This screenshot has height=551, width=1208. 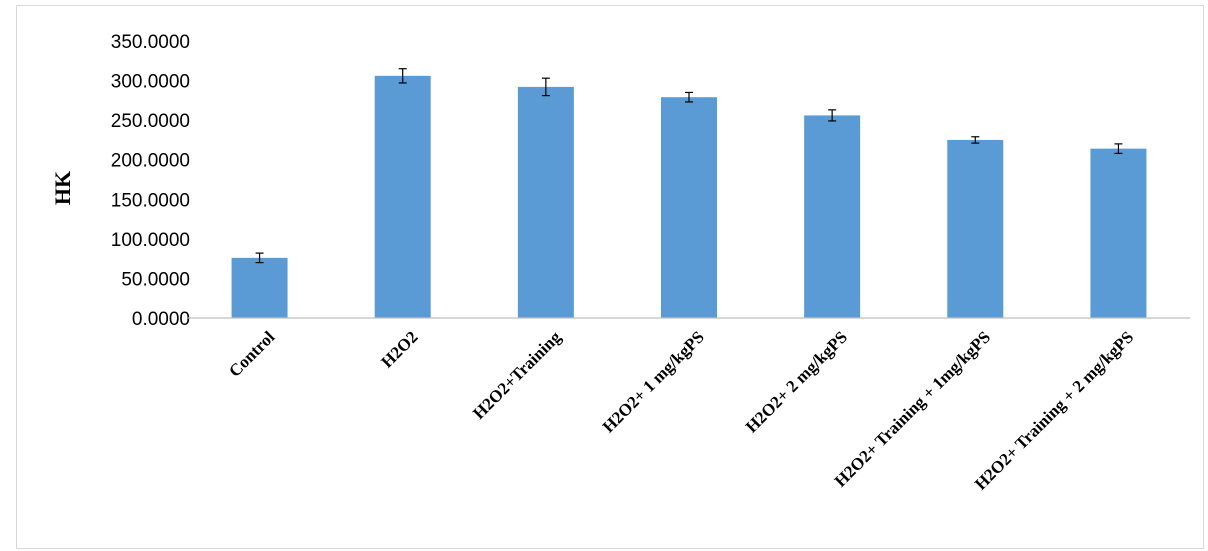 What do you see at coordinates (517, 375) in the screenshot?
I see `x-tick-label: H2O2+Training` at bounding box center [517, 375].